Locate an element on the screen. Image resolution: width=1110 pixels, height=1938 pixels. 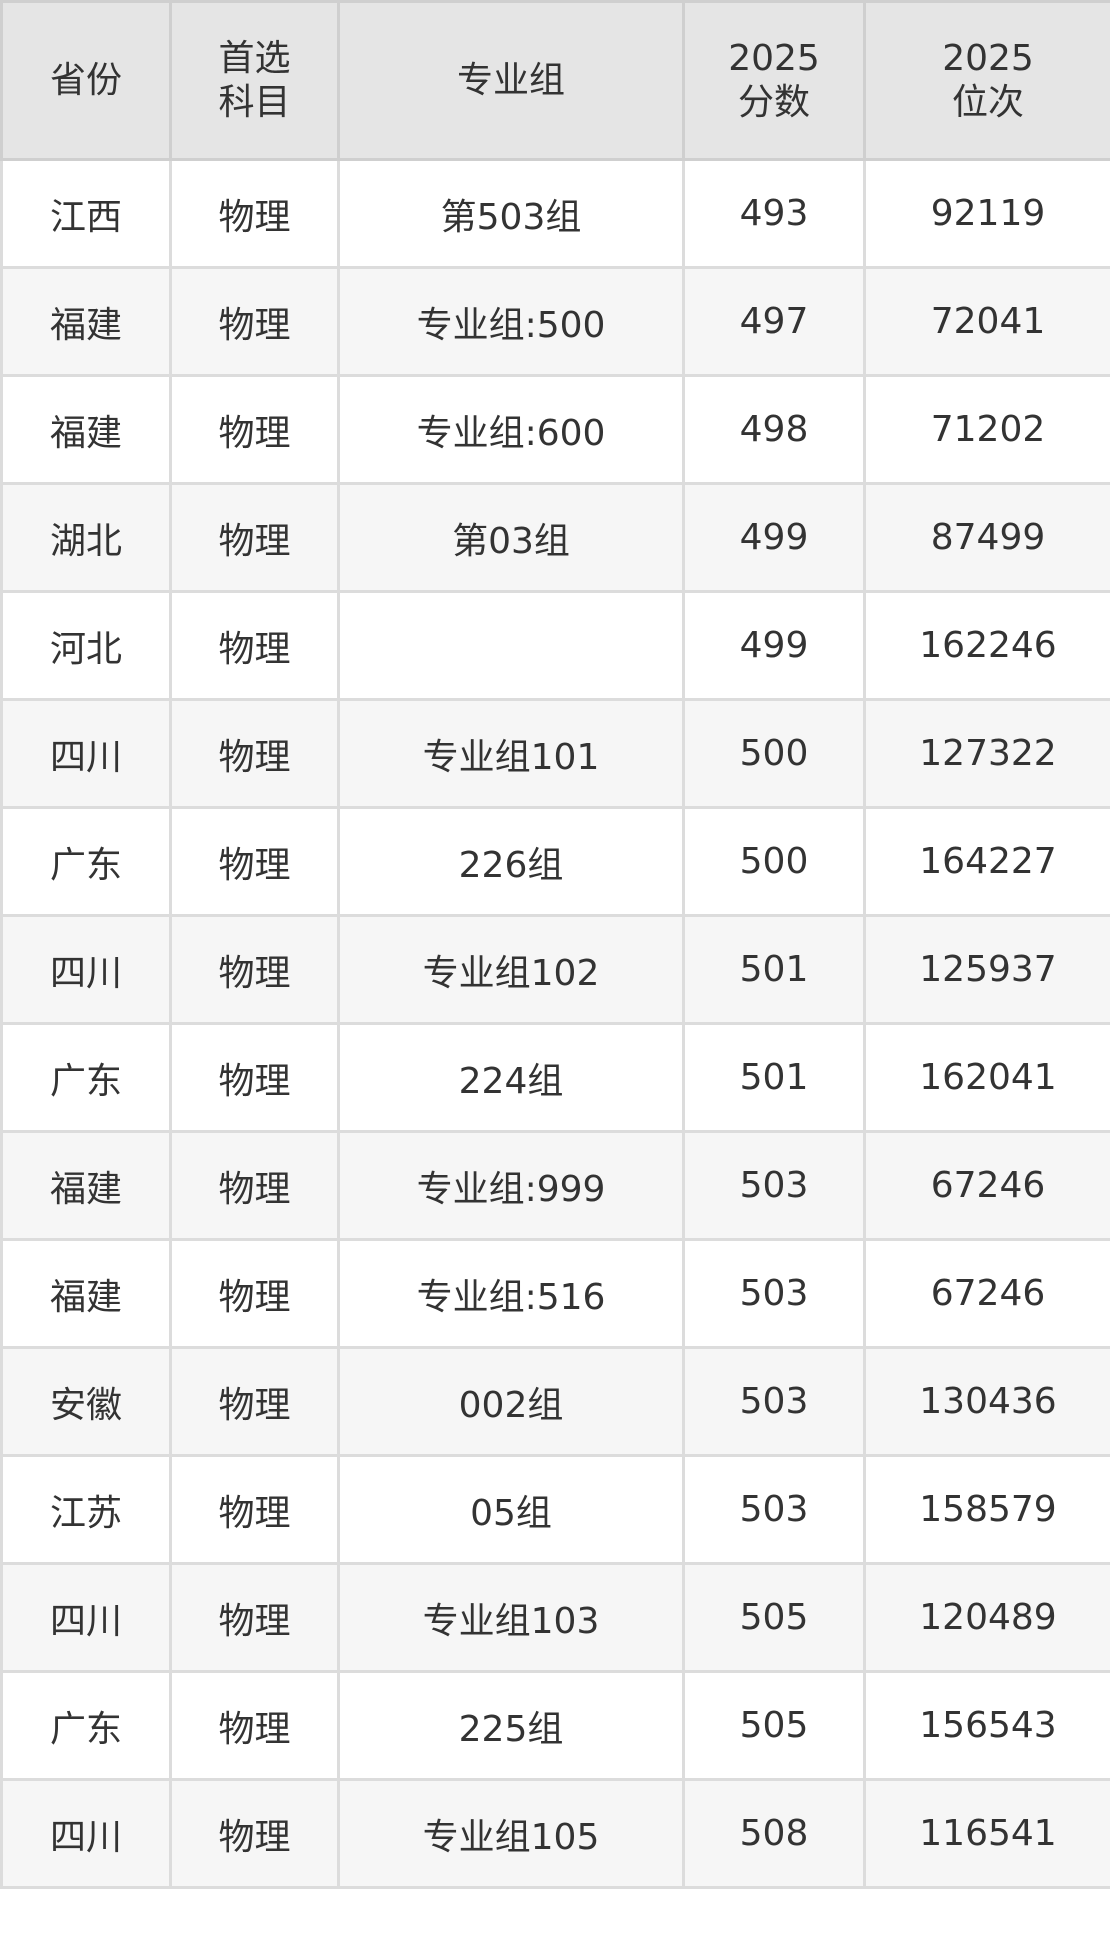
header-rank: 2025 位次 is located at coordinates (986, 80).